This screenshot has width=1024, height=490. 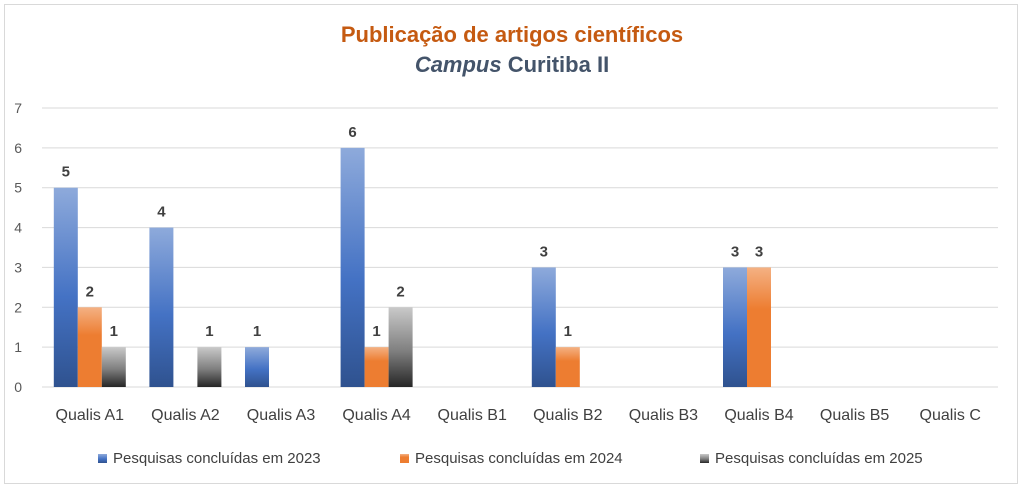 I want to click on data-label: 6, so click(x=352, y=132).